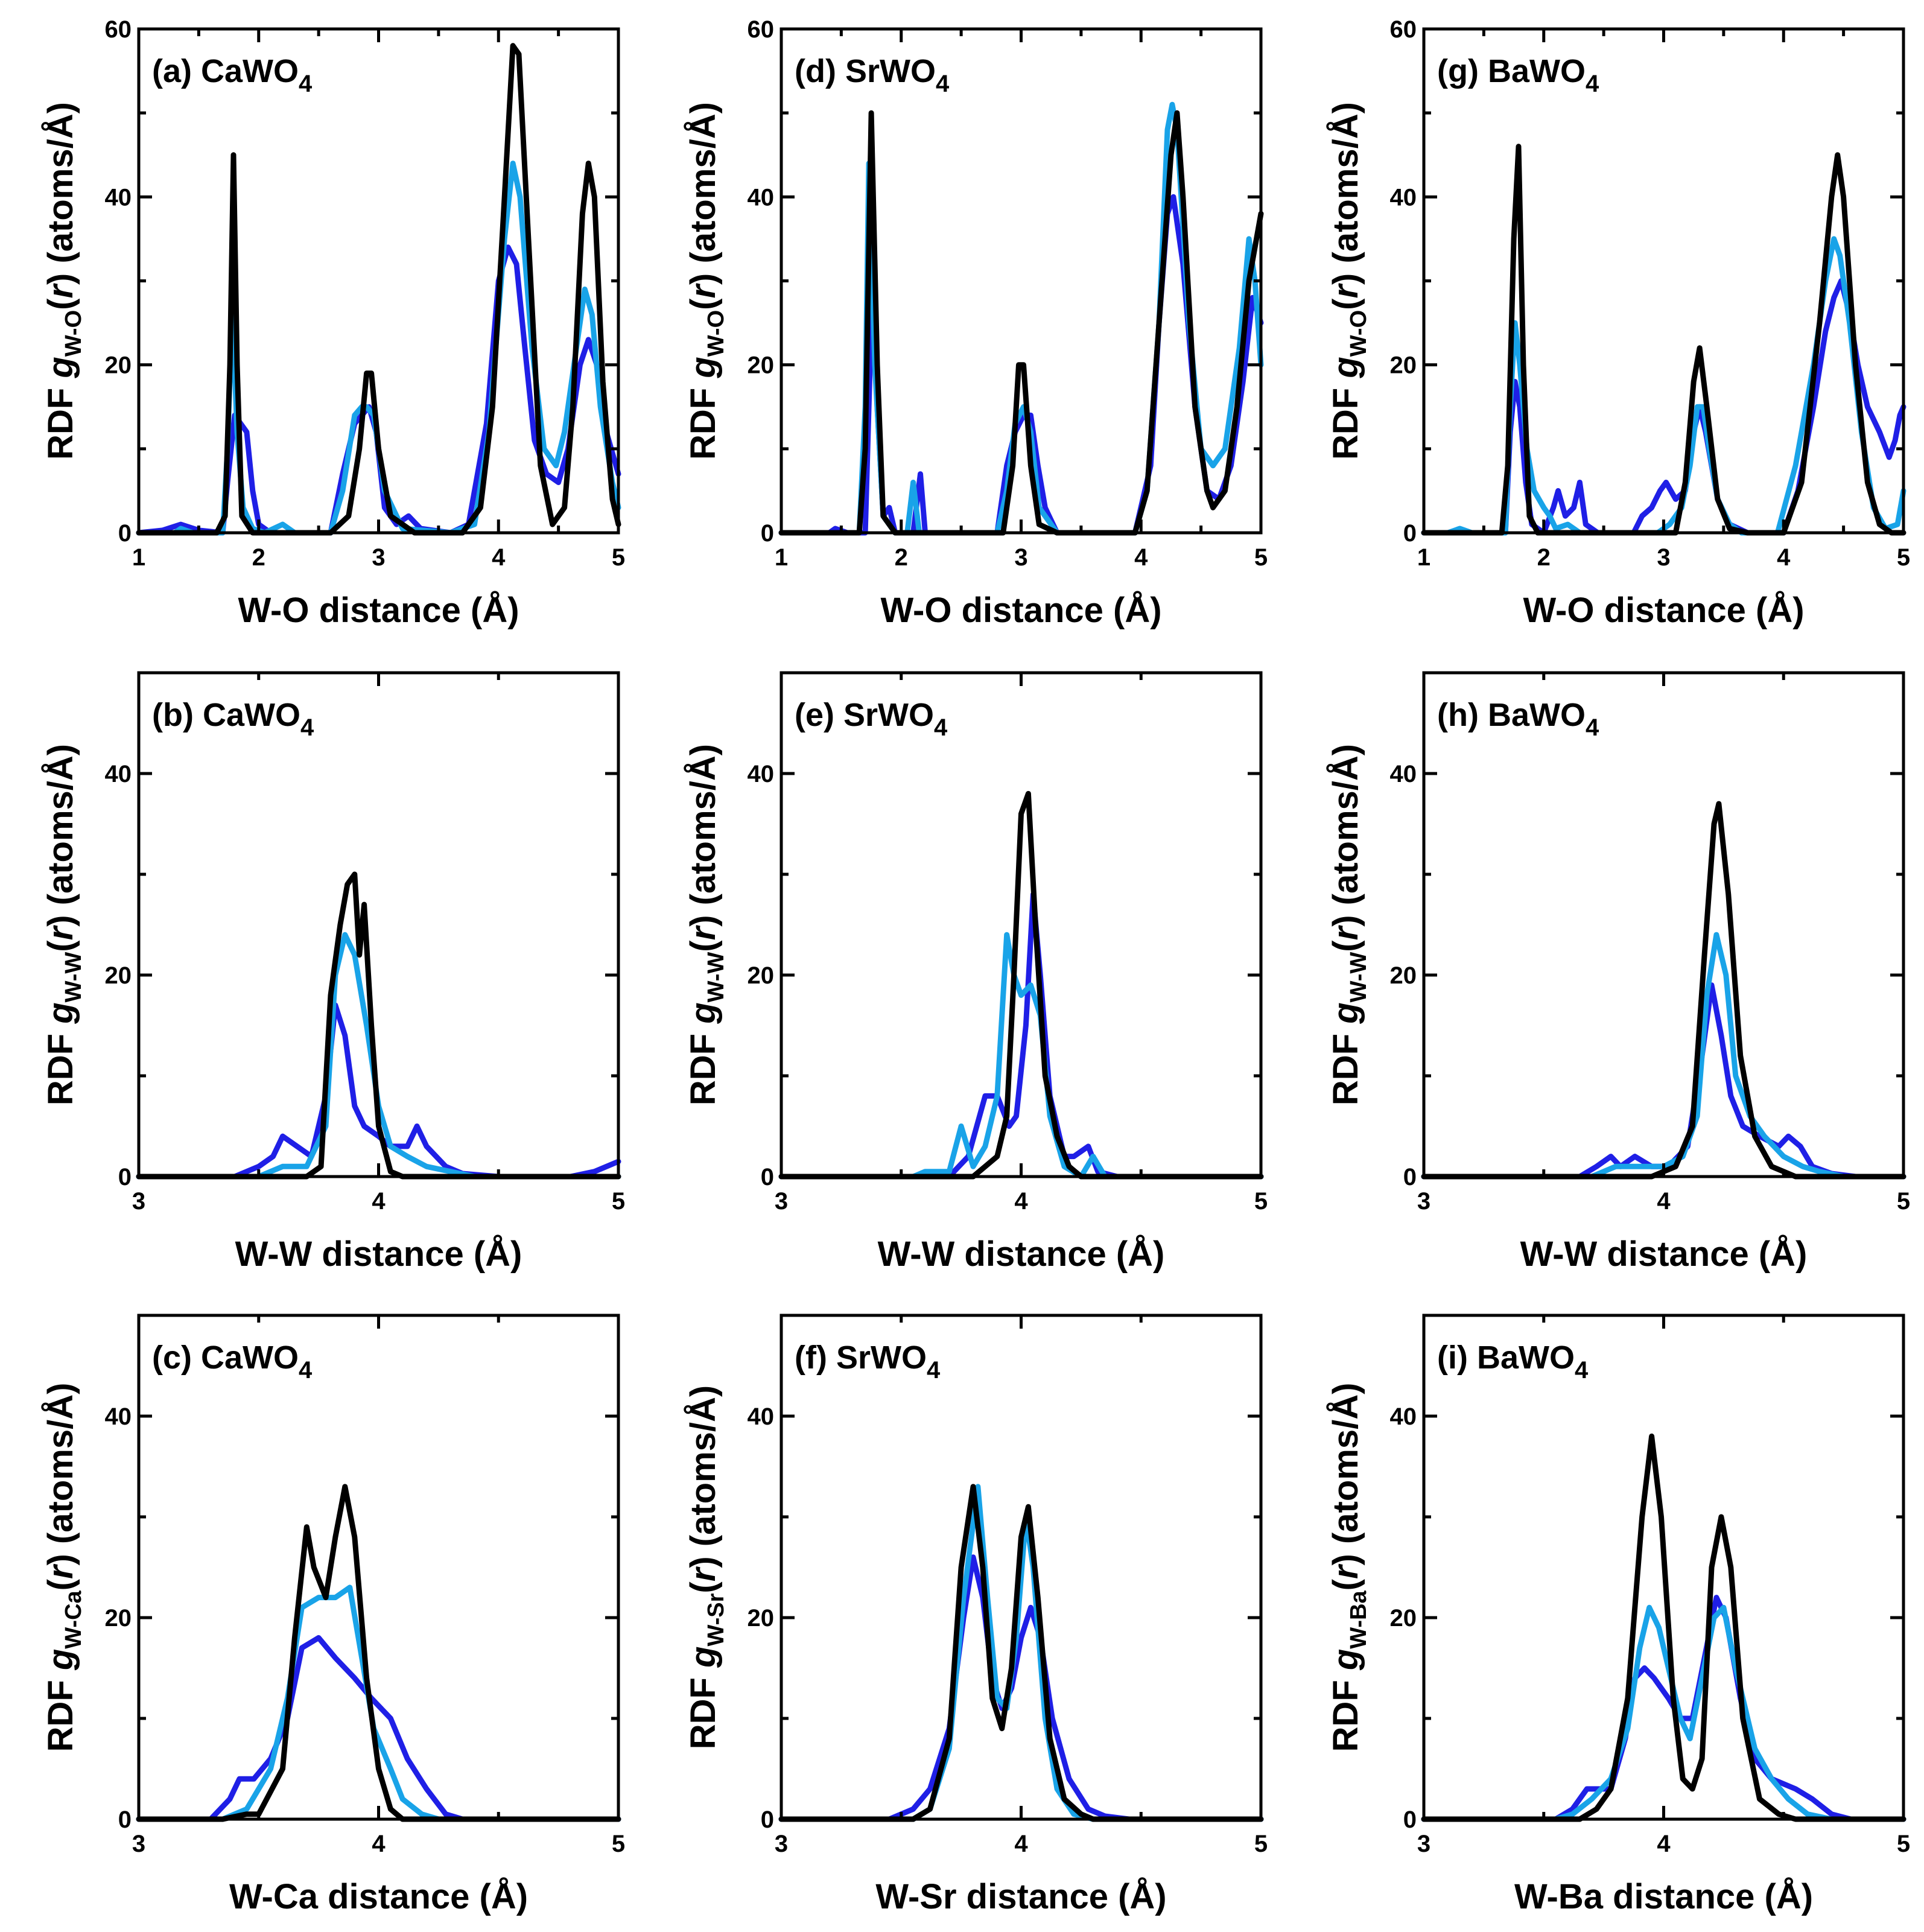  I want to click on y-axis-title-subscript: W-Ba, so click(1358, 1619).